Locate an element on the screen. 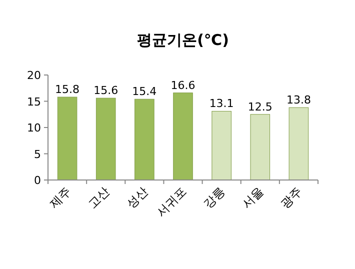 The height and width of the screenshot is (269, 355). x-tick-label: 고산 is located at coordinates (98, 198).